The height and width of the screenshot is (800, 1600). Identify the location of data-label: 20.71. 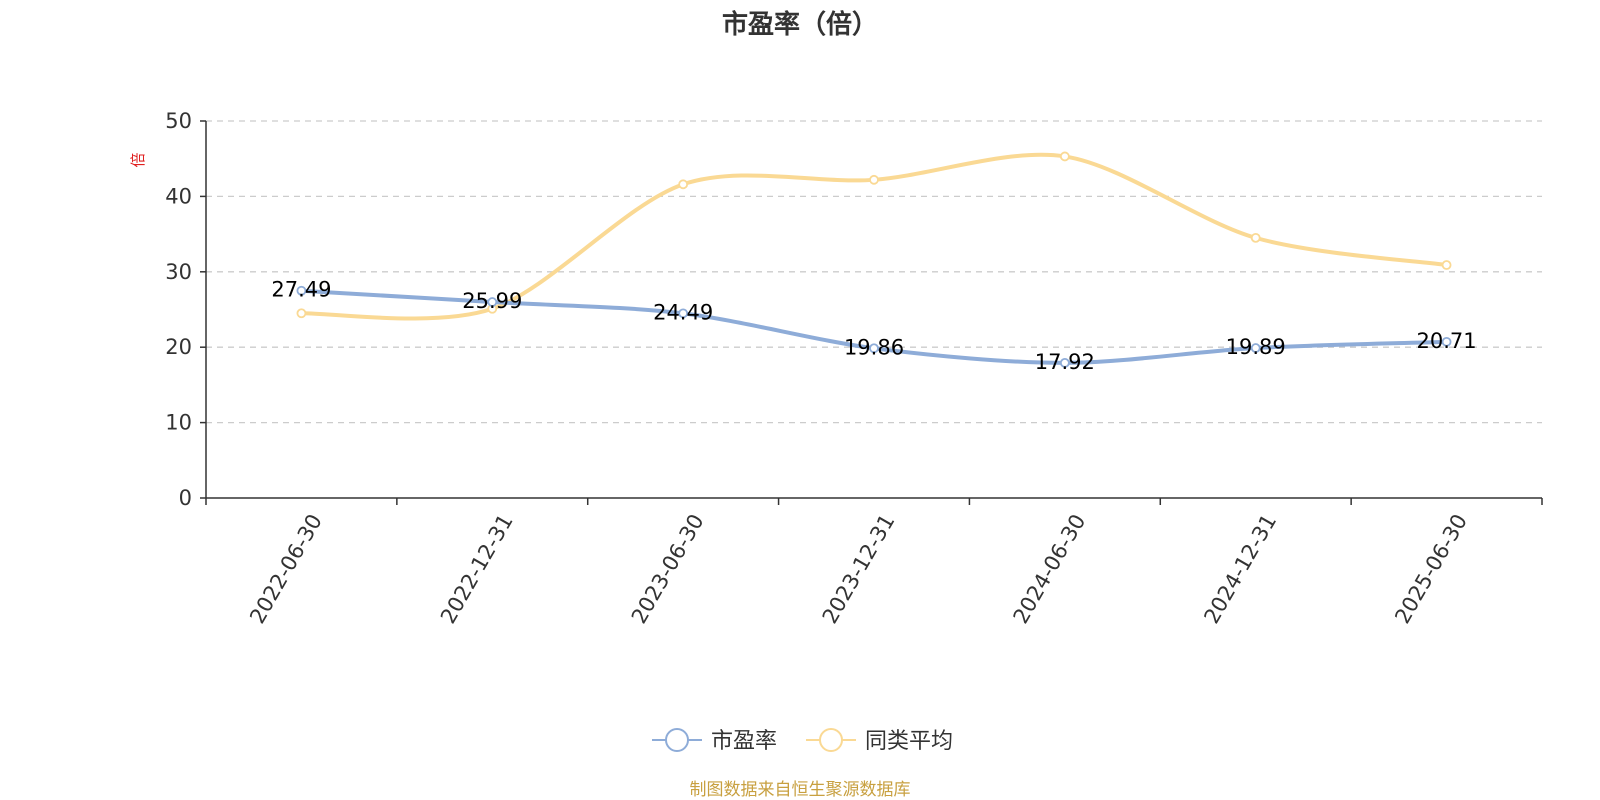
(1447, 341).